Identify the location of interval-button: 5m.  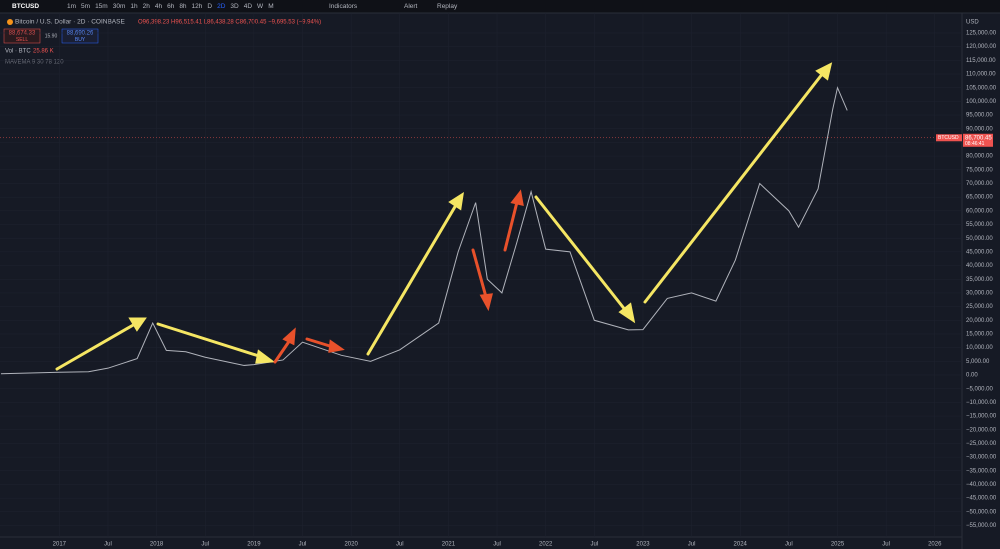
(85, 6).